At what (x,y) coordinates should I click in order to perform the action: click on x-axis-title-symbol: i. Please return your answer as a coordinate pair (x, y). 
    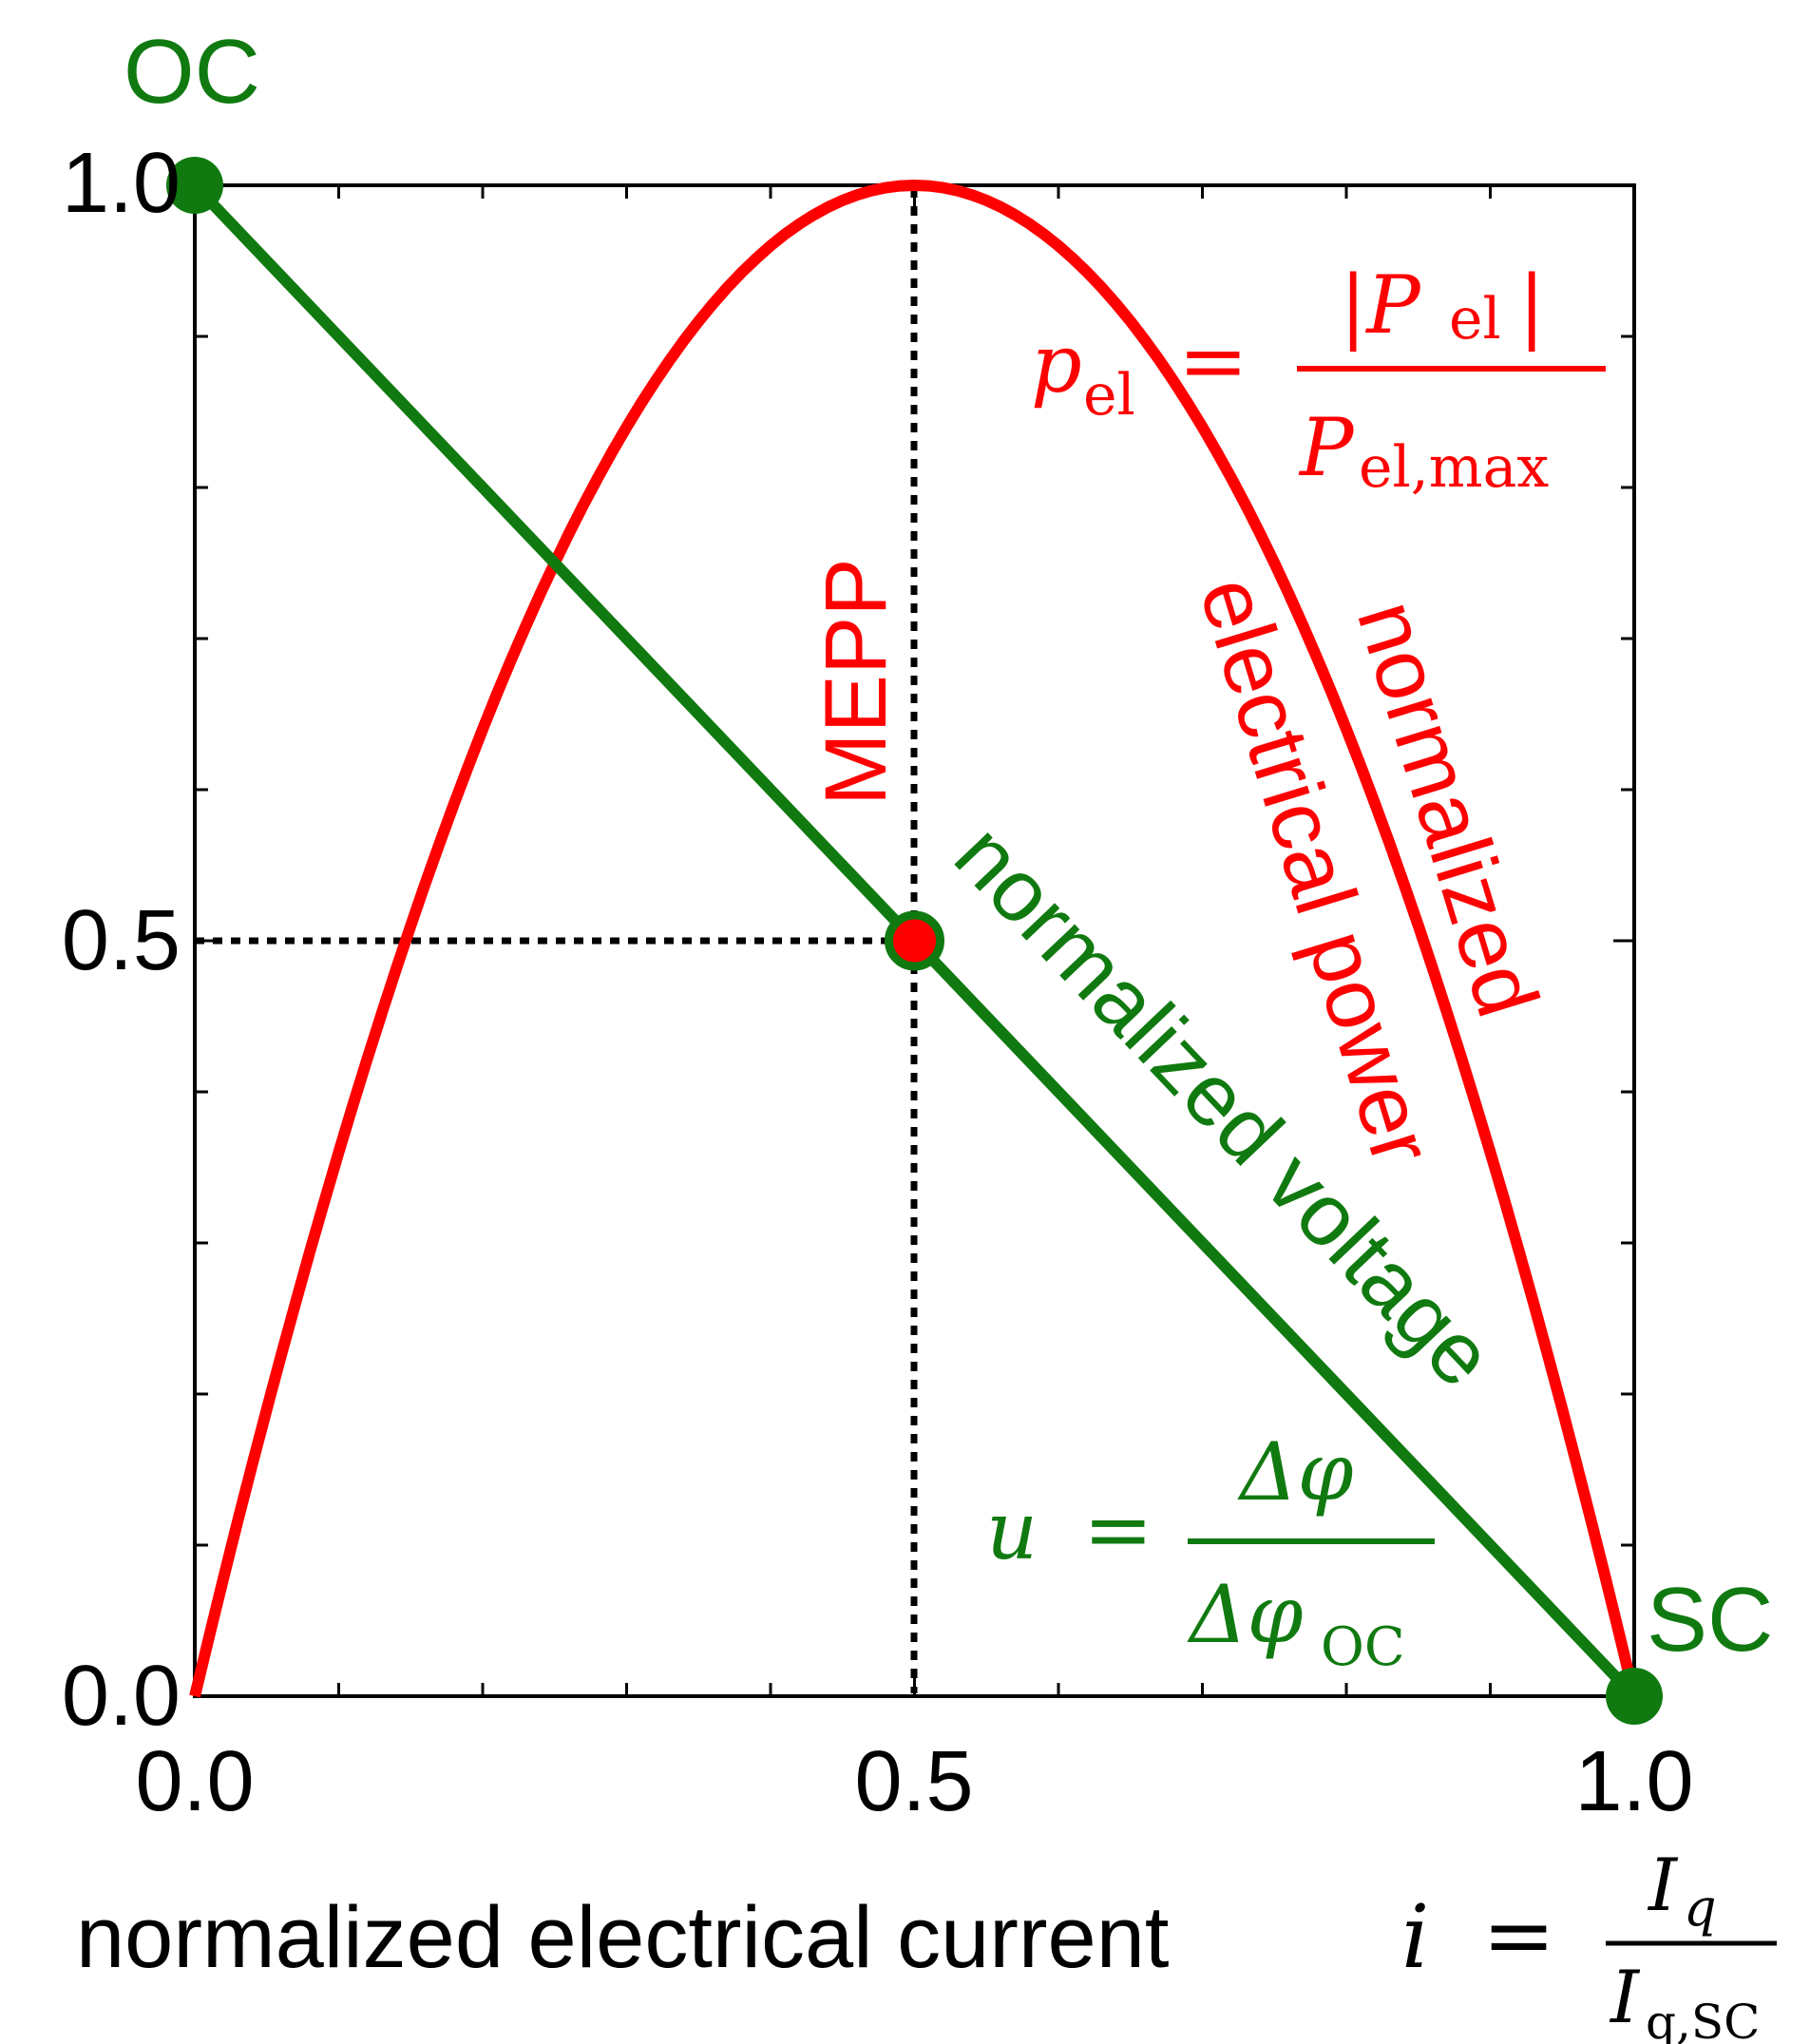
    Looking at the image, I should click on (1415, 1937).